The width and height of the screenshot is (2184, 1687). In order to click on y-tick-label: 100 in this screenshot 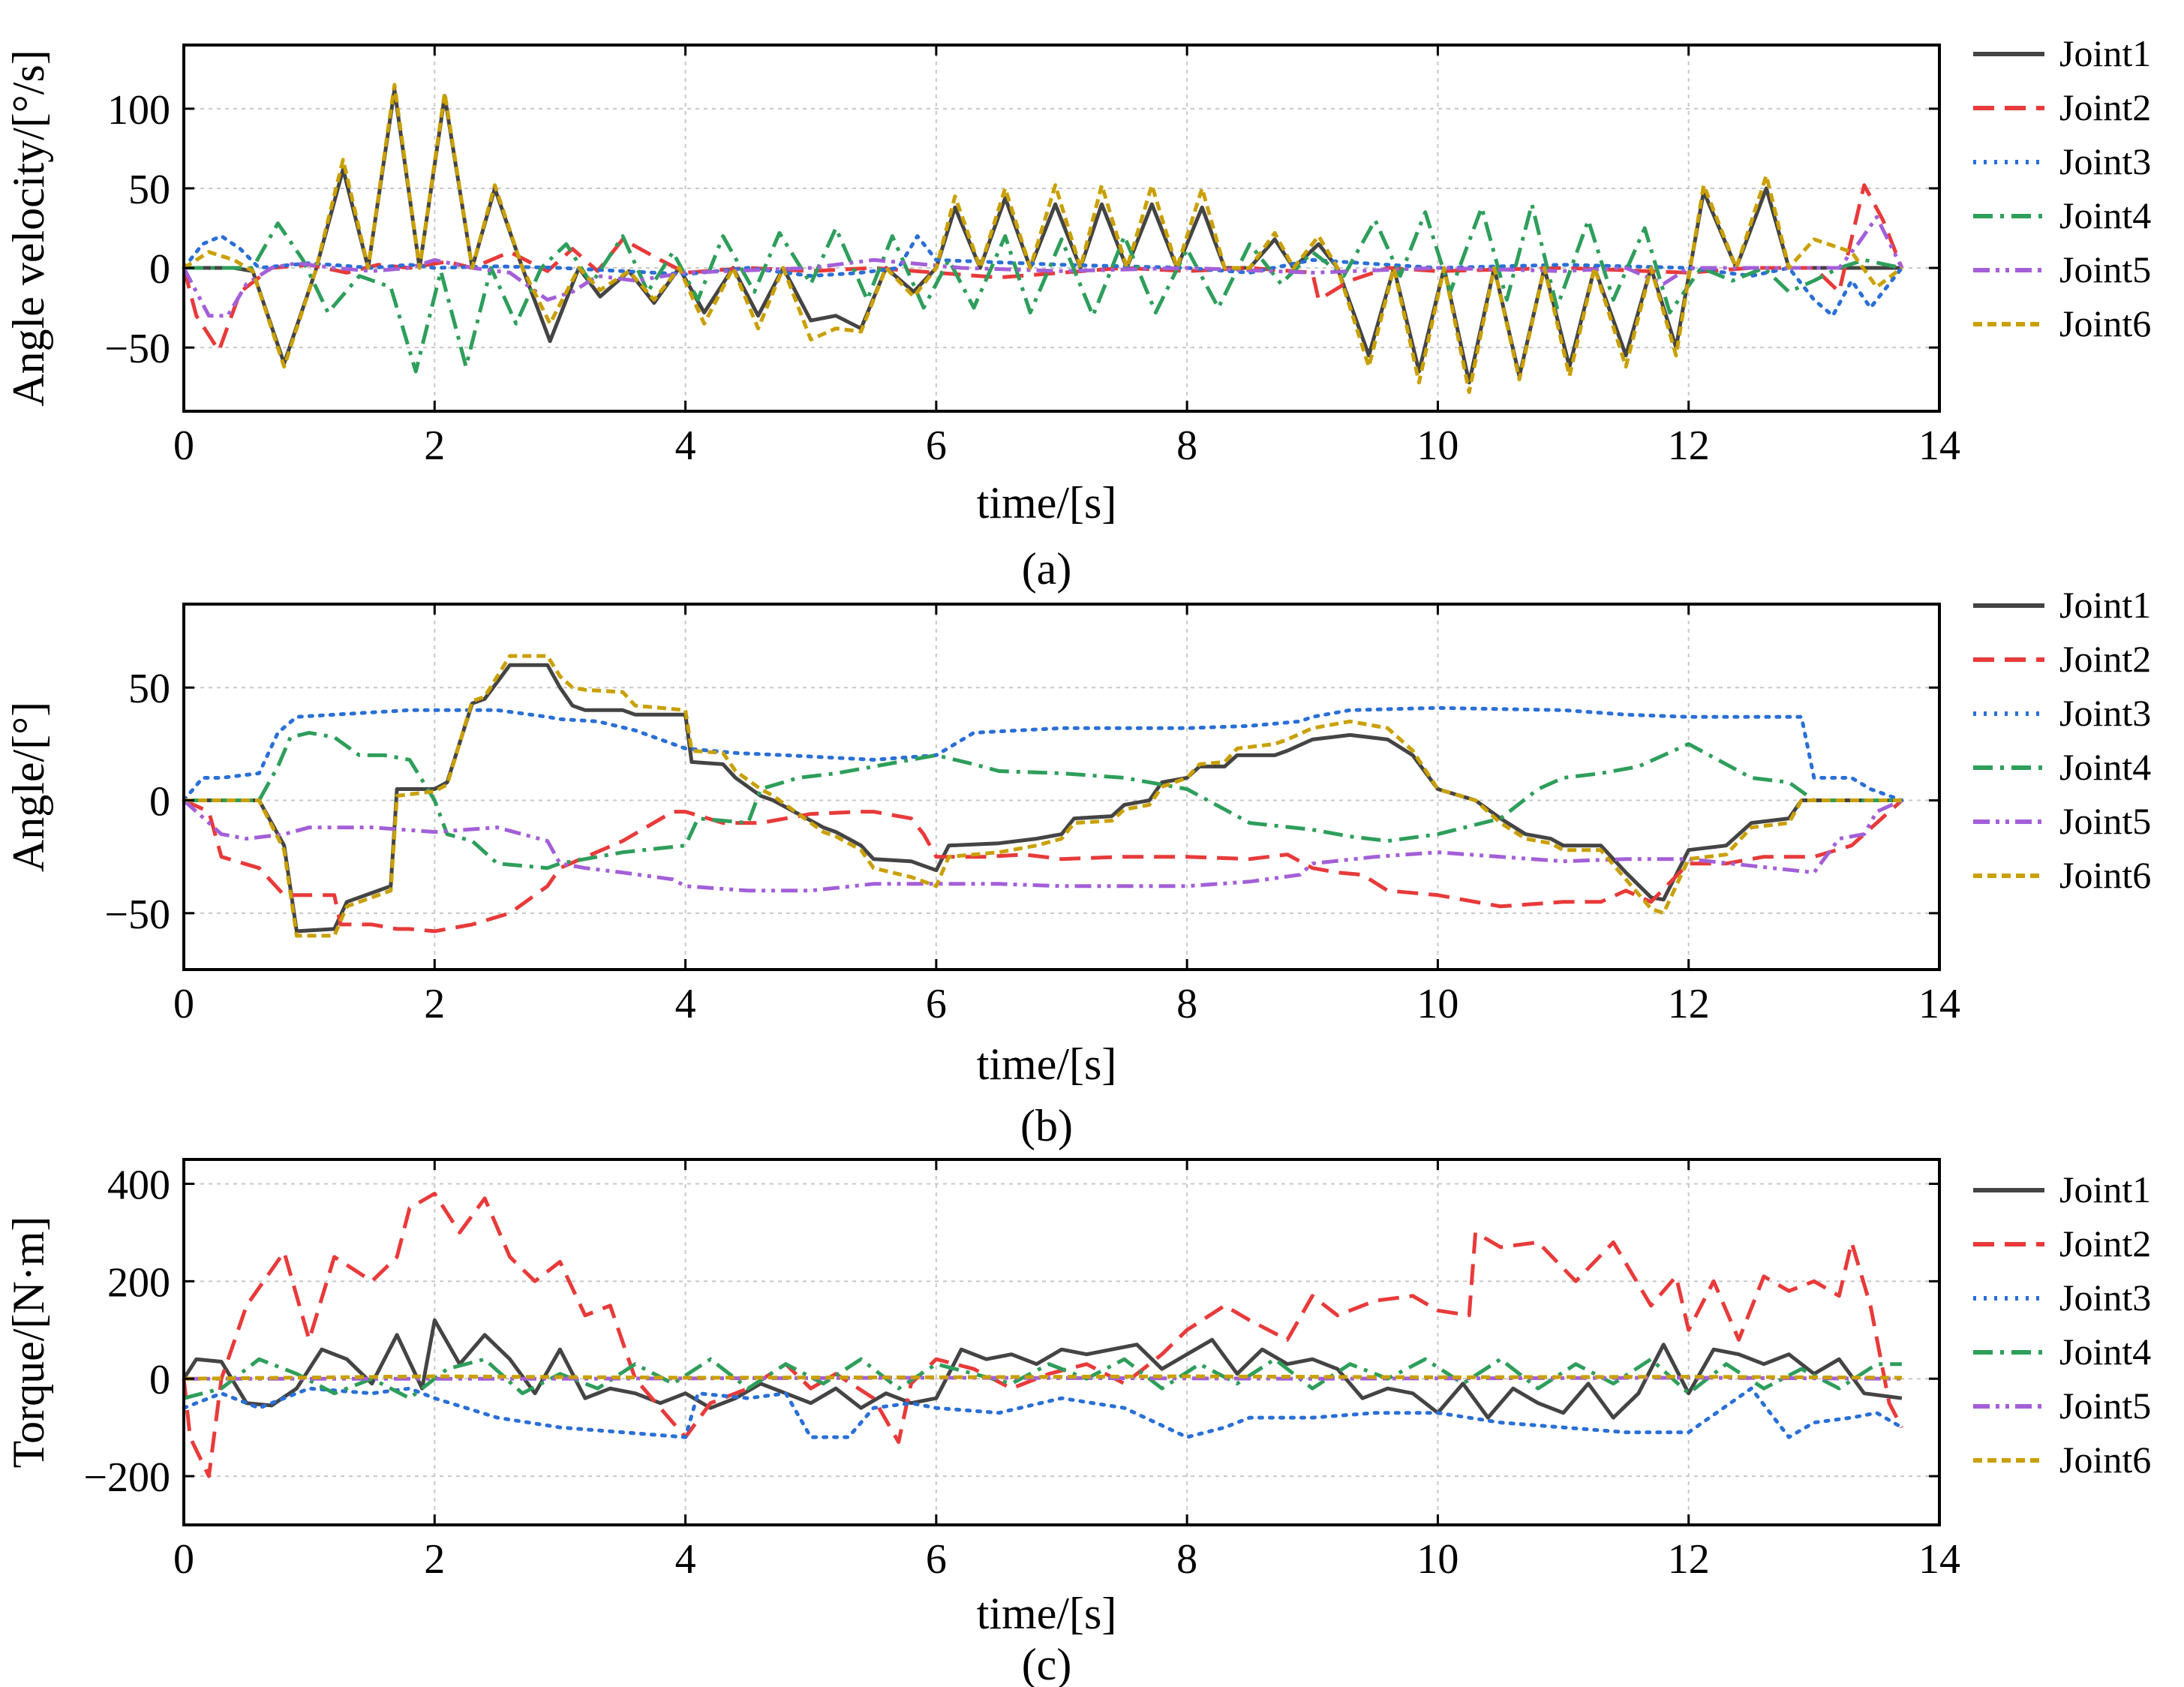, I will do `click(138, 110)`.